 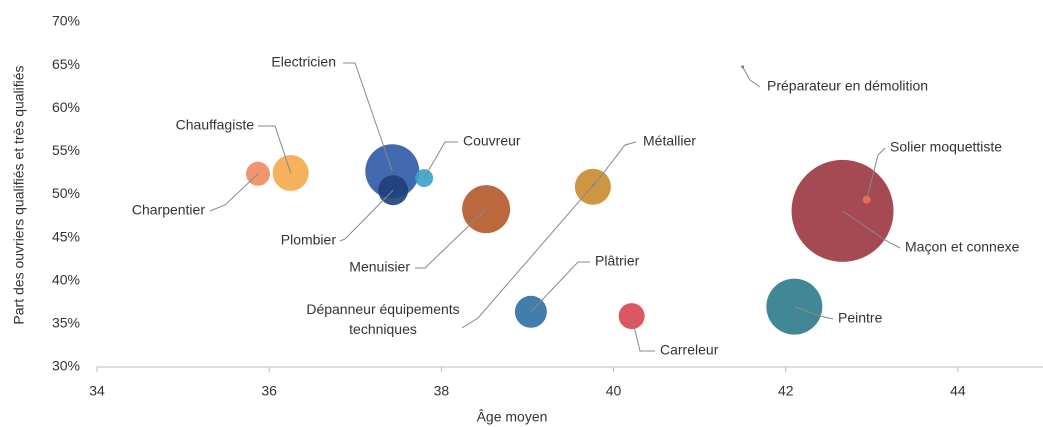 I want to click on point-label: Carreleur, so click(x=689, y=350).